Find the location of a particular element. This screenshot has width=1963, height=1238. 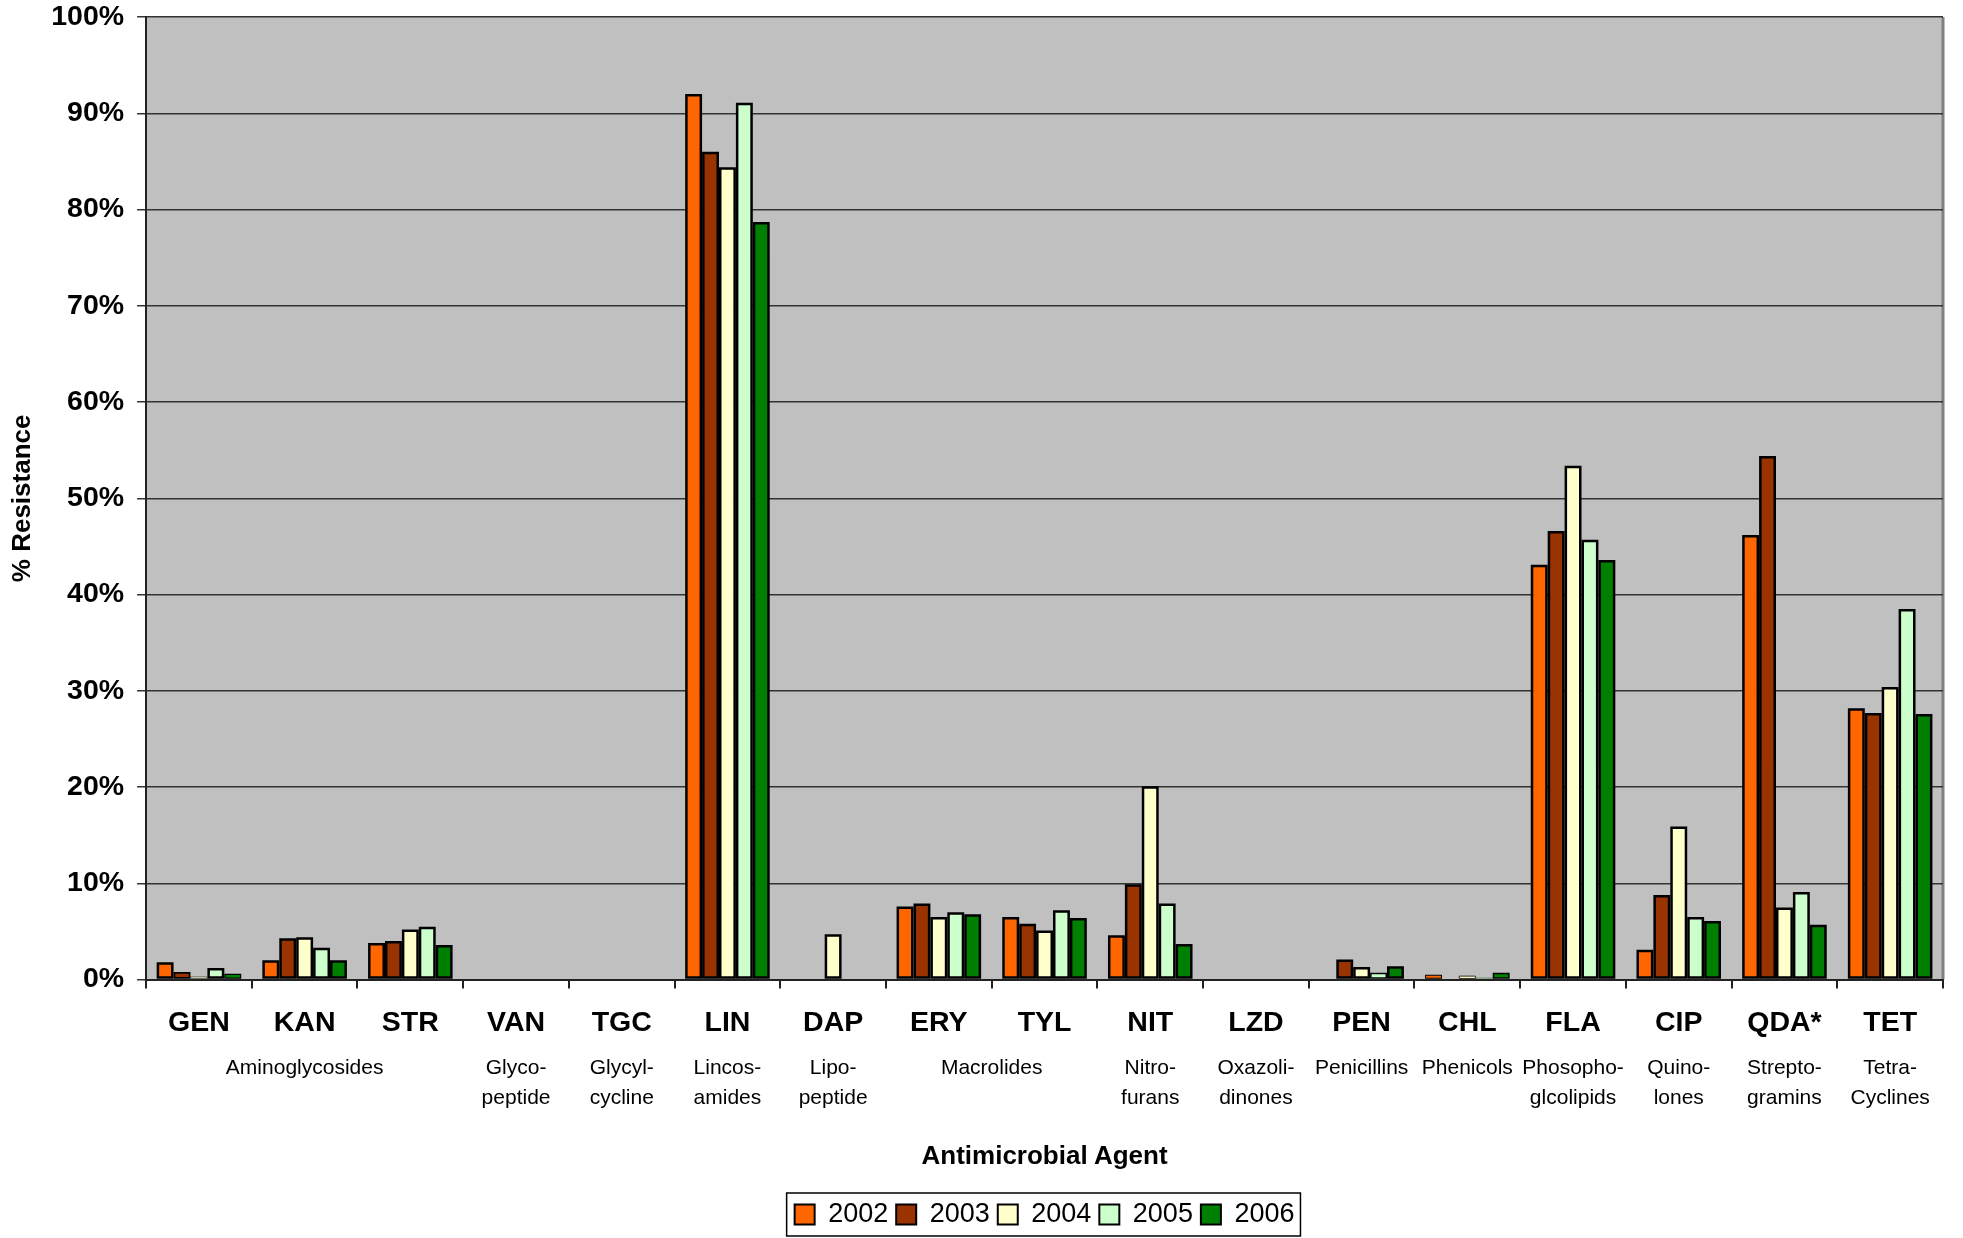

text: Oxazoli- dinones is located at coordinates (1256, 1082).